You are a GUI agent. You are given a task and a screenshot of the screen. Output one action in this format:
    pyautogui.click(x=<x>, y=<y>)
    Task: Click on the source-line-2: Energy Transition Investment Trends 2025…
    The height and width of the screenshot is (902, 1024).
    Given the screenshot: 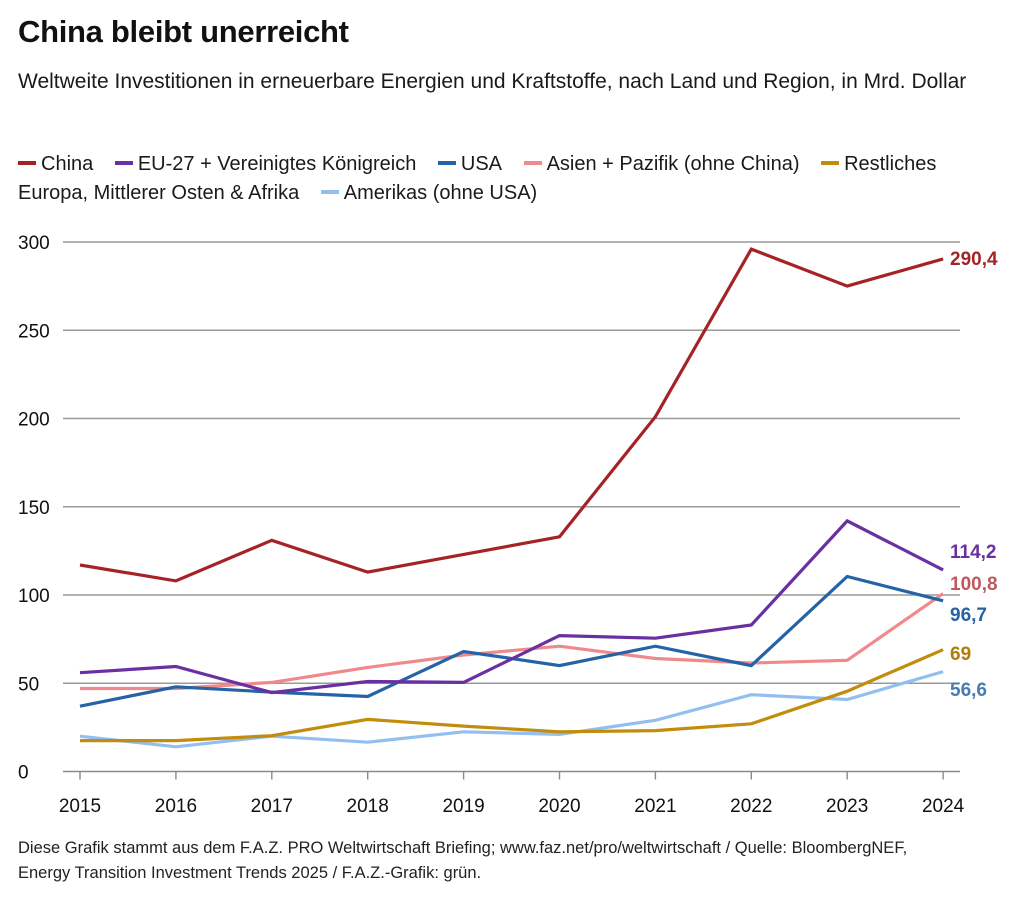 What is the action you would take?
    pyautogui.click(x=250, y=873)
    